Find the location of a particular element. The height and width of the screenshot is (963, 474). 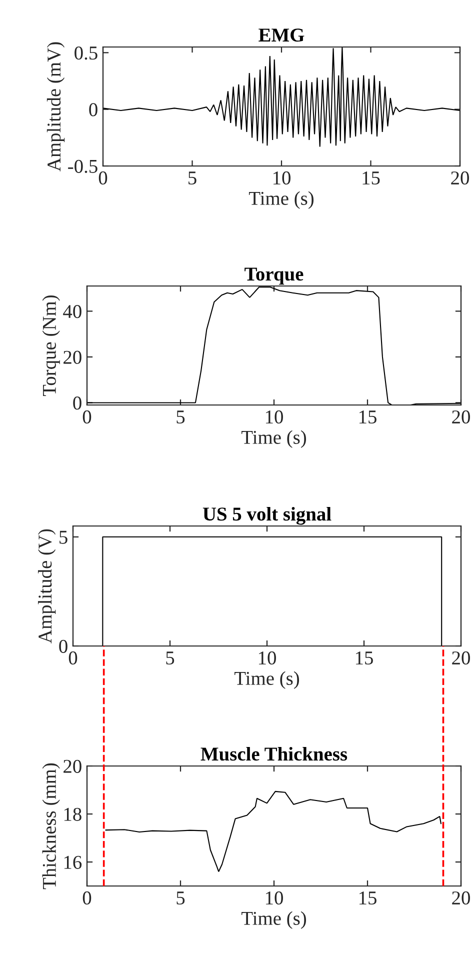

y-axis-title: Torque (Nm) is located at coordinates (51, 345).